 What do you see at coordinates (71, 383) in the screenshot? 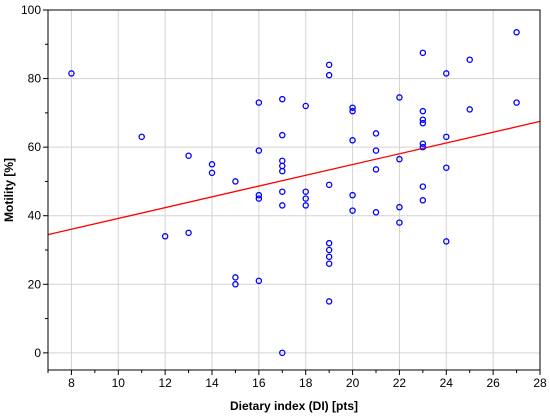
I see `x-tick-label: 8` at bounding box center [71, 383].